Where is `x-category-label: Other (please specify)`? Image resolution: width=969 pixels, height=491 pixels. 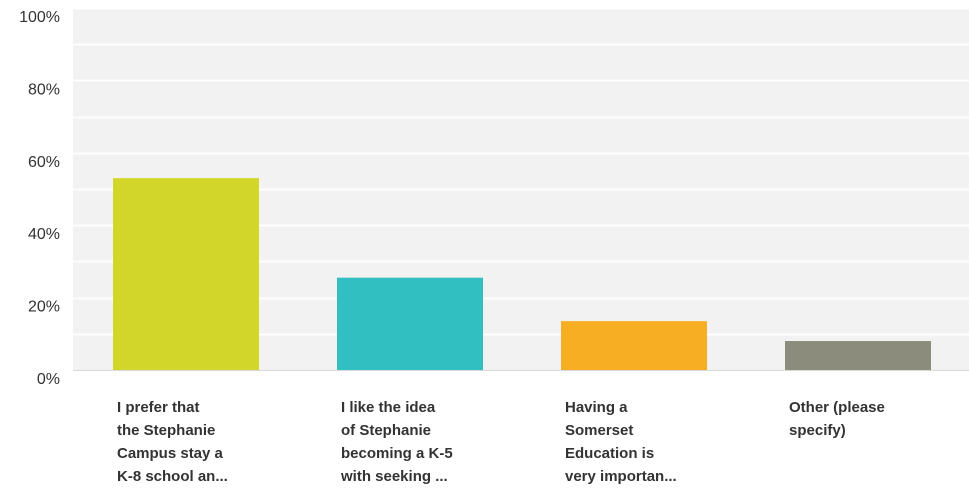
x-category-label: Other (please specify) is located at coordinates (837, 419).